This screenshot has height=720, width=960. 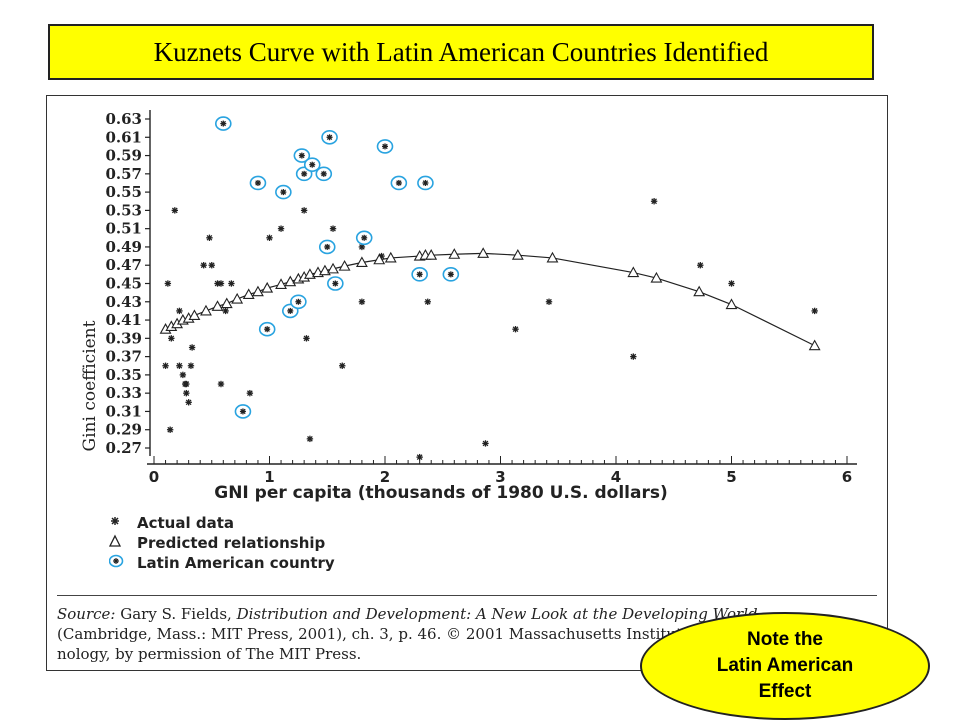 I want to click on y-tick-label: 0.43, so click(x=123, y=302).